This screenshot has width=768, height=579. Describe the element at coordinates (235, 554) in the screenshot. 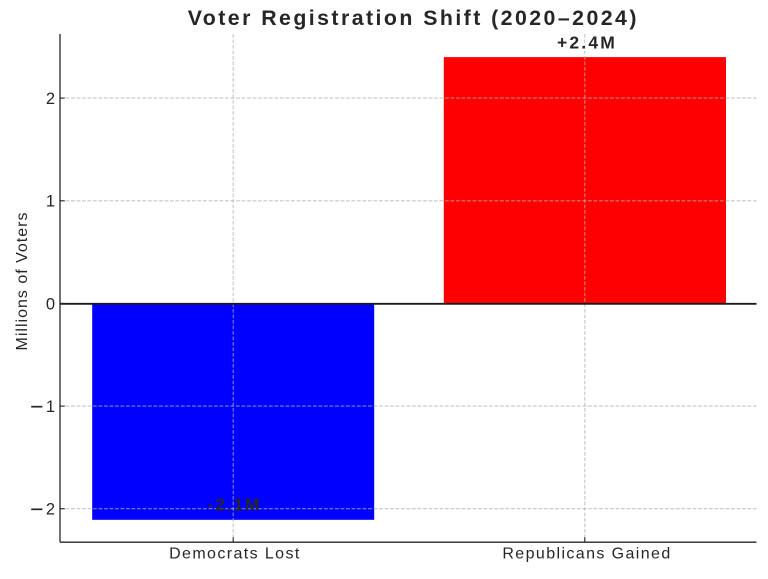

I see `svg-text: Democrats Lost` at that location.